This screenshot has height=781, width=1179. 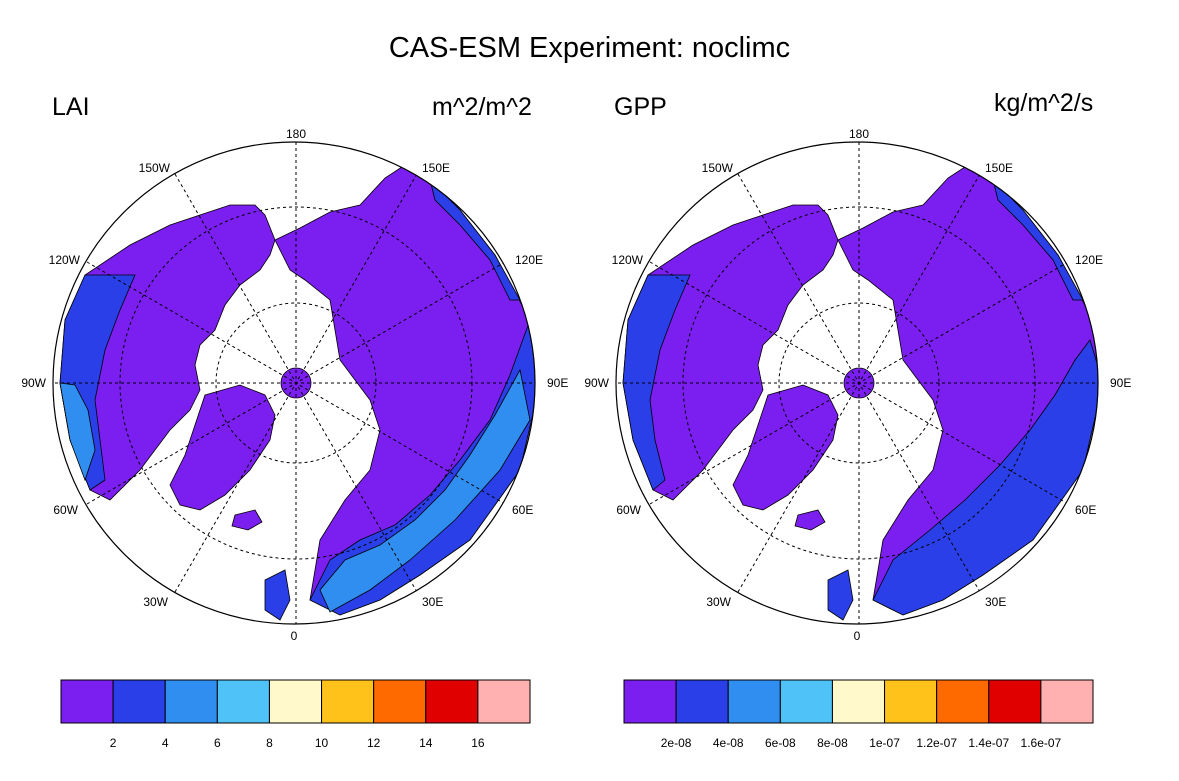 I want to click on gpp-lon-label-30E: 30E, so click(x=995, y=602).